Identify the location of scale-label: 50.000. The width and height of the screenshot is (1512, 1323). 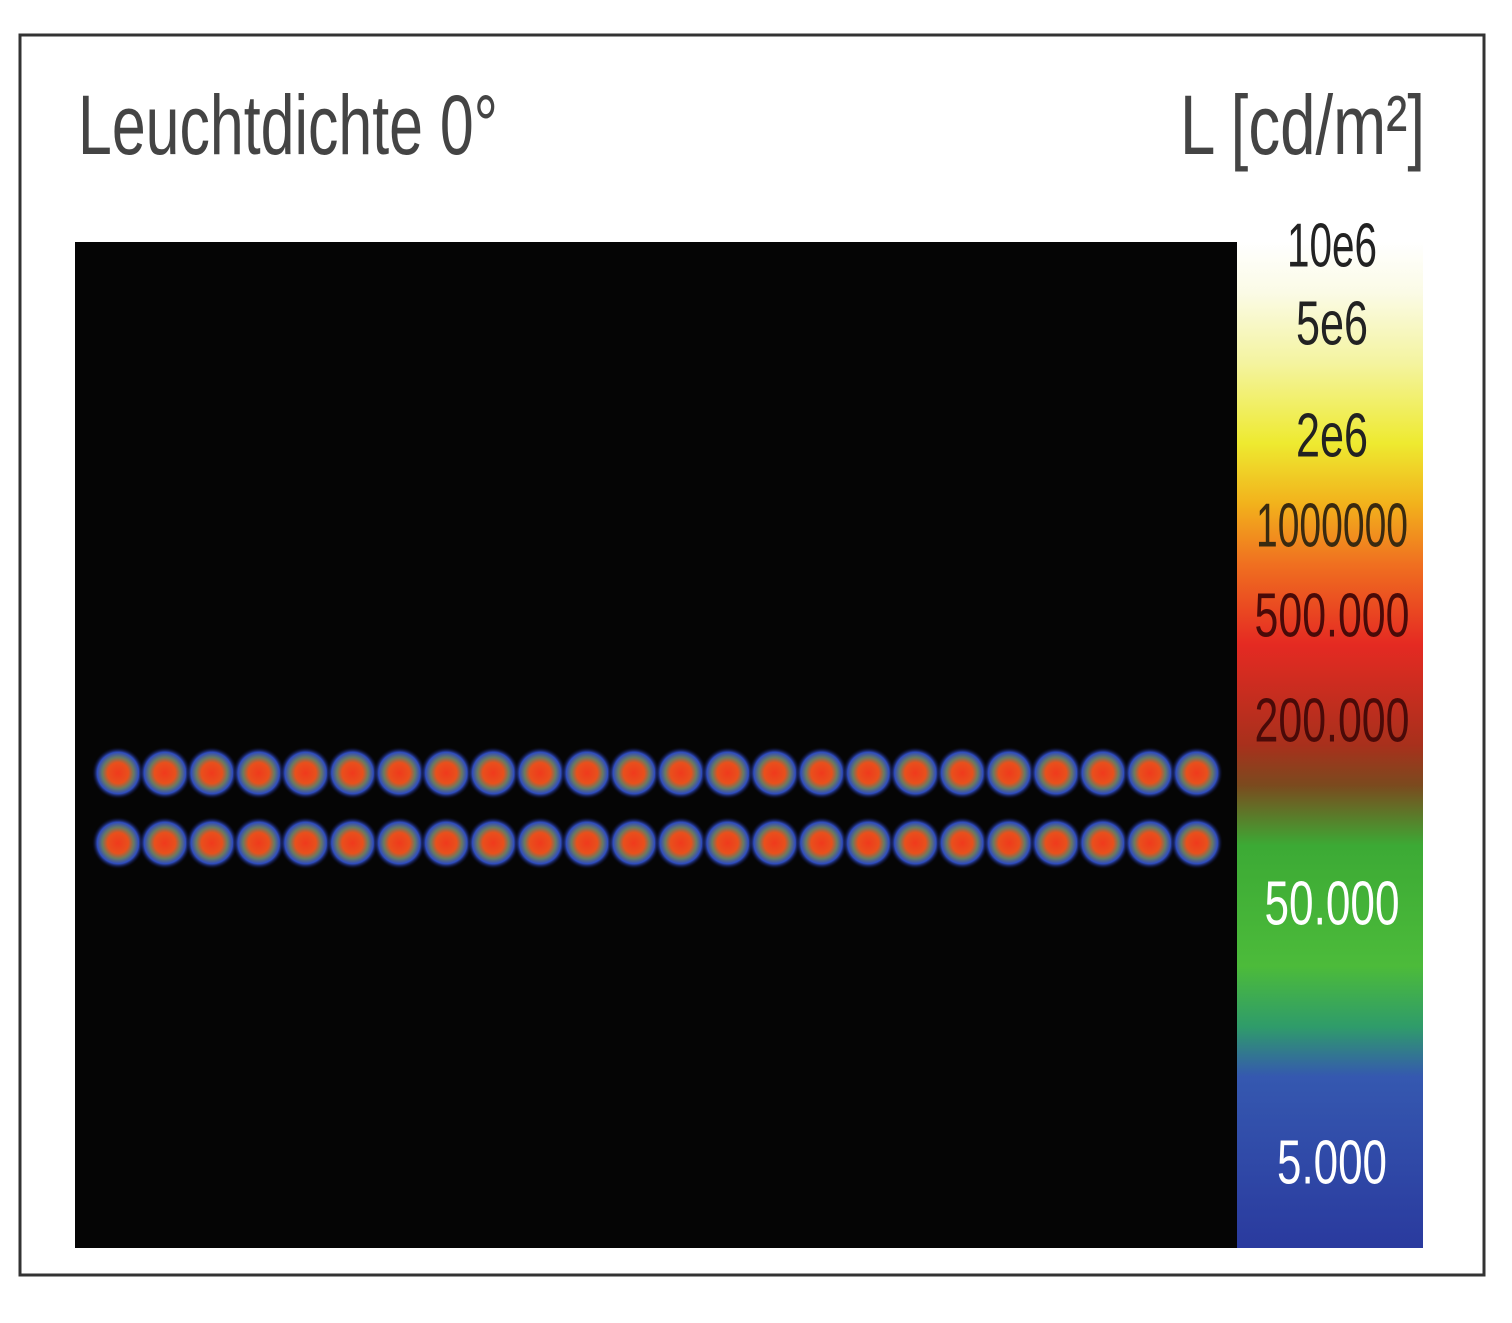
(1332, 903).